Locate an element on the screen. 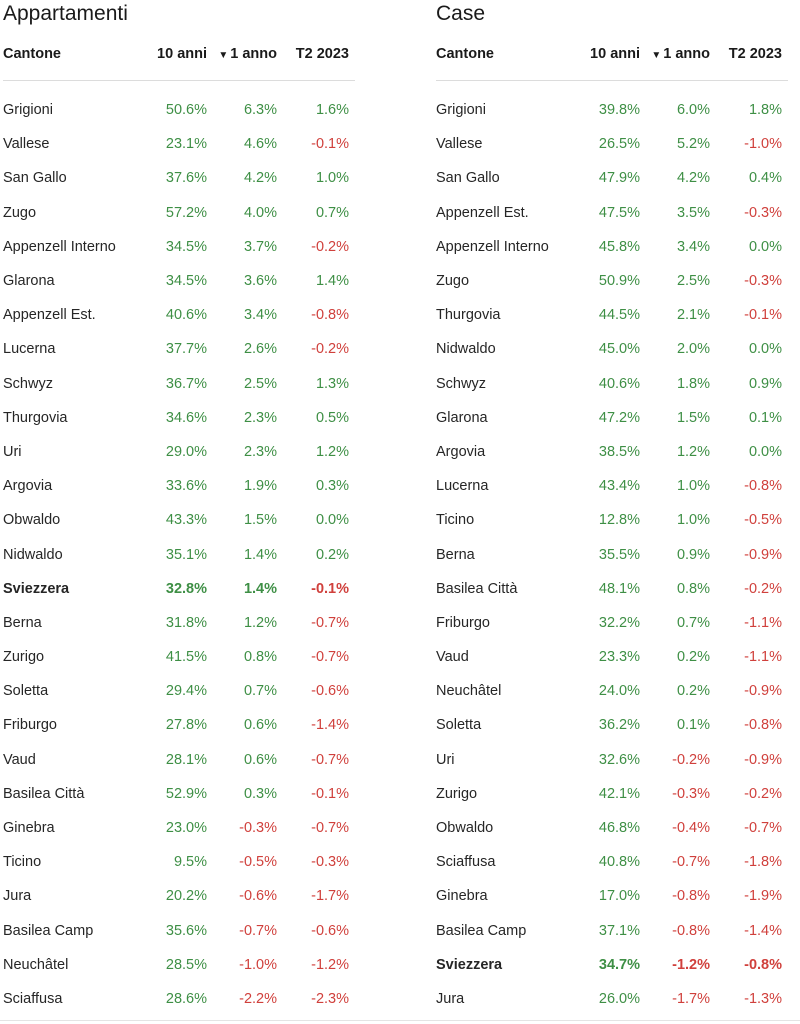 Image resolution: width=800 pixels, height=1024 pixels. table-row: Appenzell Interno 34.5% 3.7% -0.2% is located at coordinates (179, 247).